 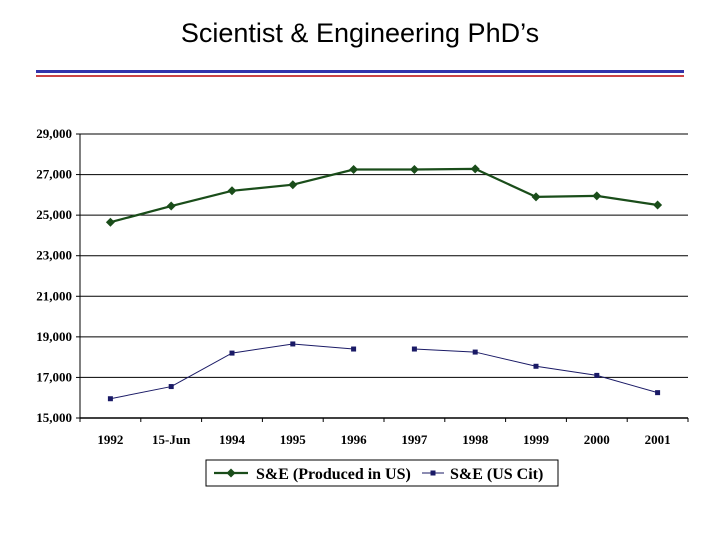 I want to click on x-tick-label: 1999, so click(x=536, y=439).